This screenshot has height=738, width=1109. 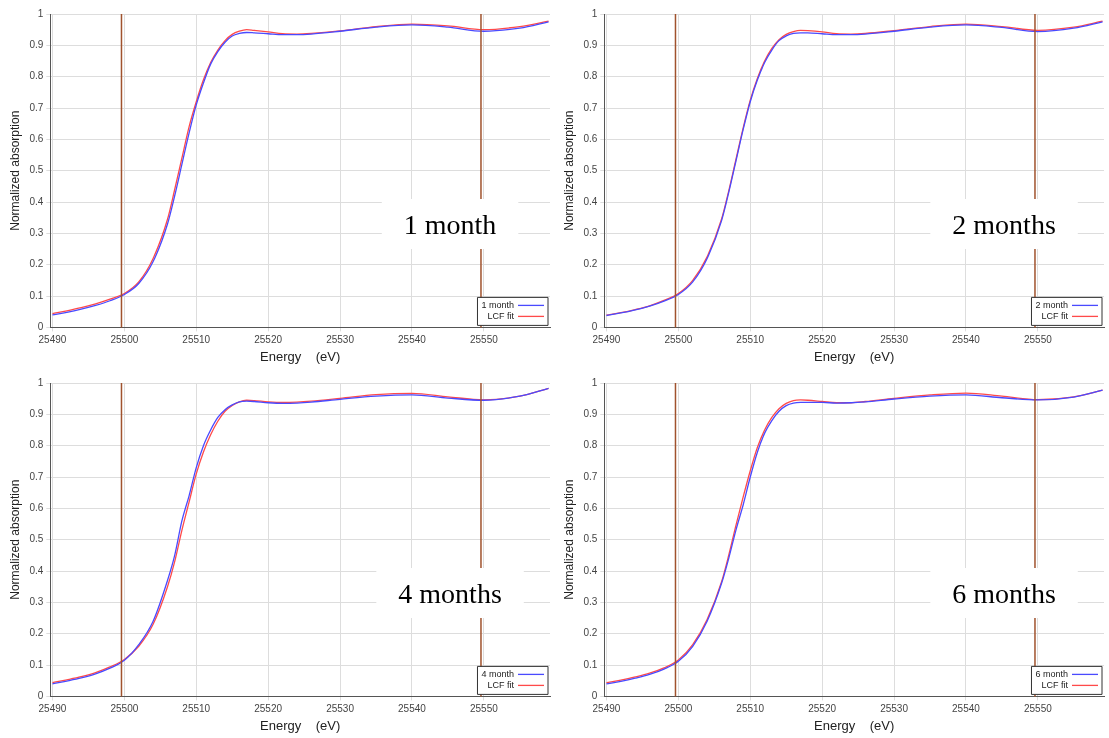 I want to click on legend-label: 6 month, so click(x=1051, y=673).